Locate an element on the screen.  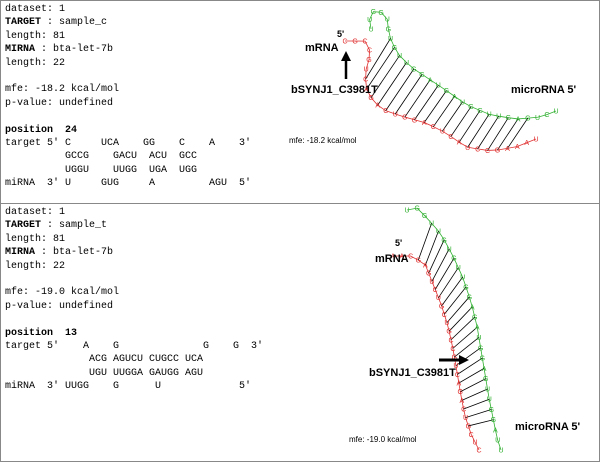
text-line: MIRNA : bta-let-7b is located at coordinates (59, 50).